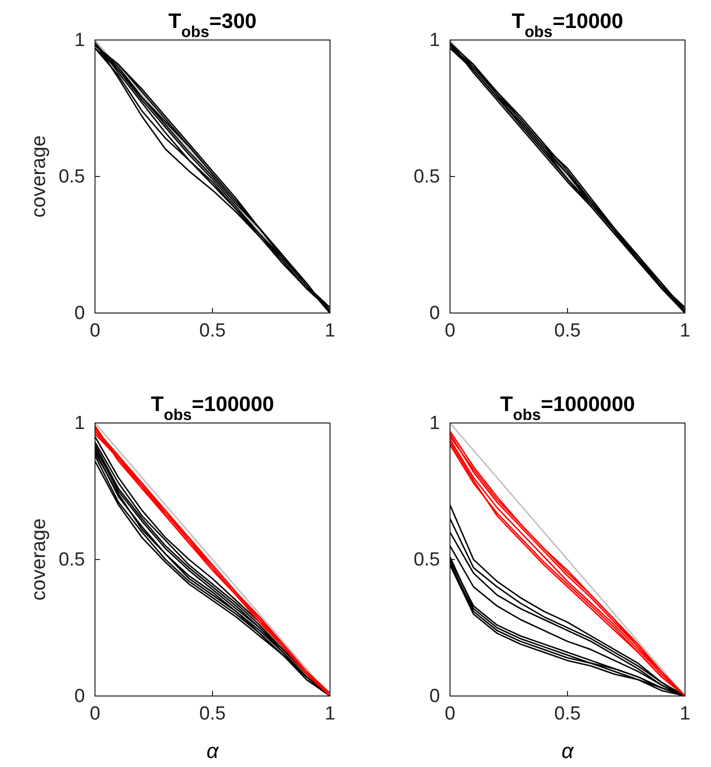 The image size is (711, 767). I want to click on chart-title: T$_{obs}$=300, so click(212, 25).